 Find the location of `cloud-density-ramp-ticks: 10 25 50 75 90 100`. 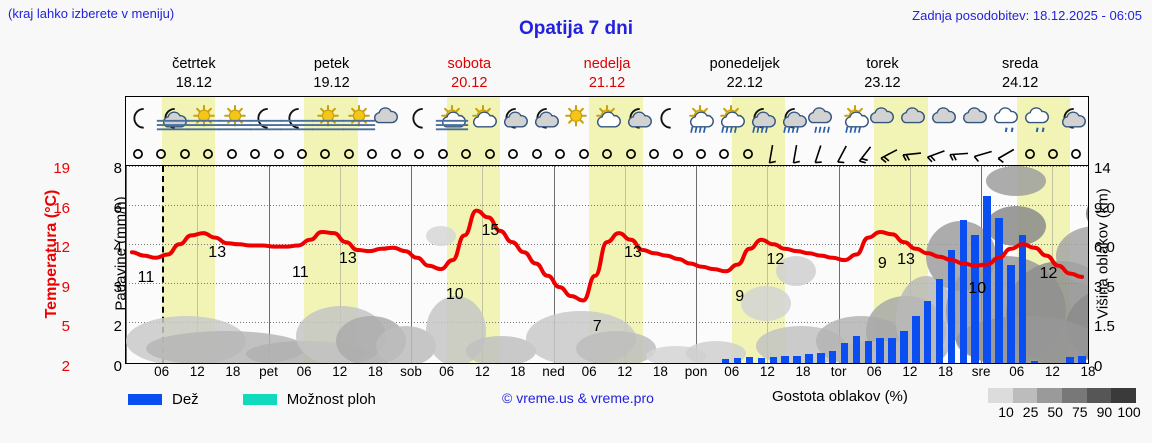

cloud-density-ramp-ticks: 10 25 50 75 90 100 is located at coordinates (1060, 413).